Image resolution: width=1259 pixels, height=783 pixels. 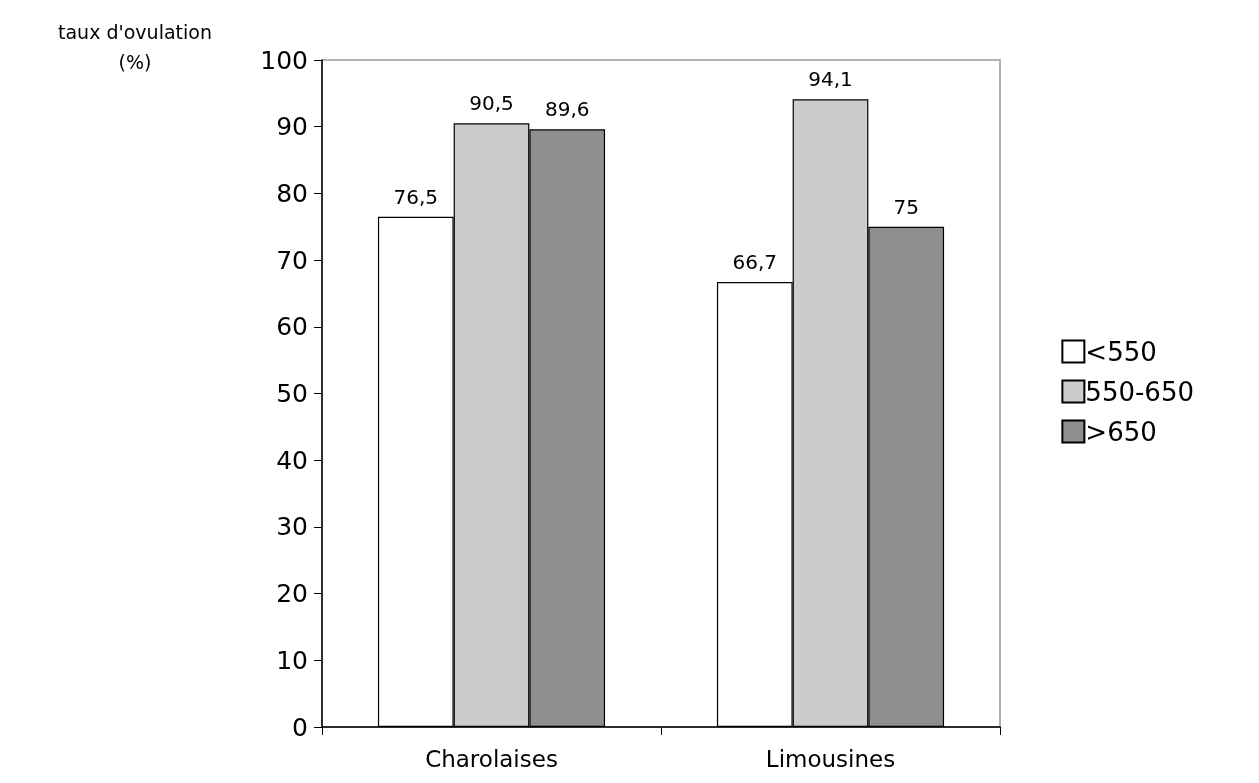 I want to click on legend-label: >650, so click(x=1121, y=431).